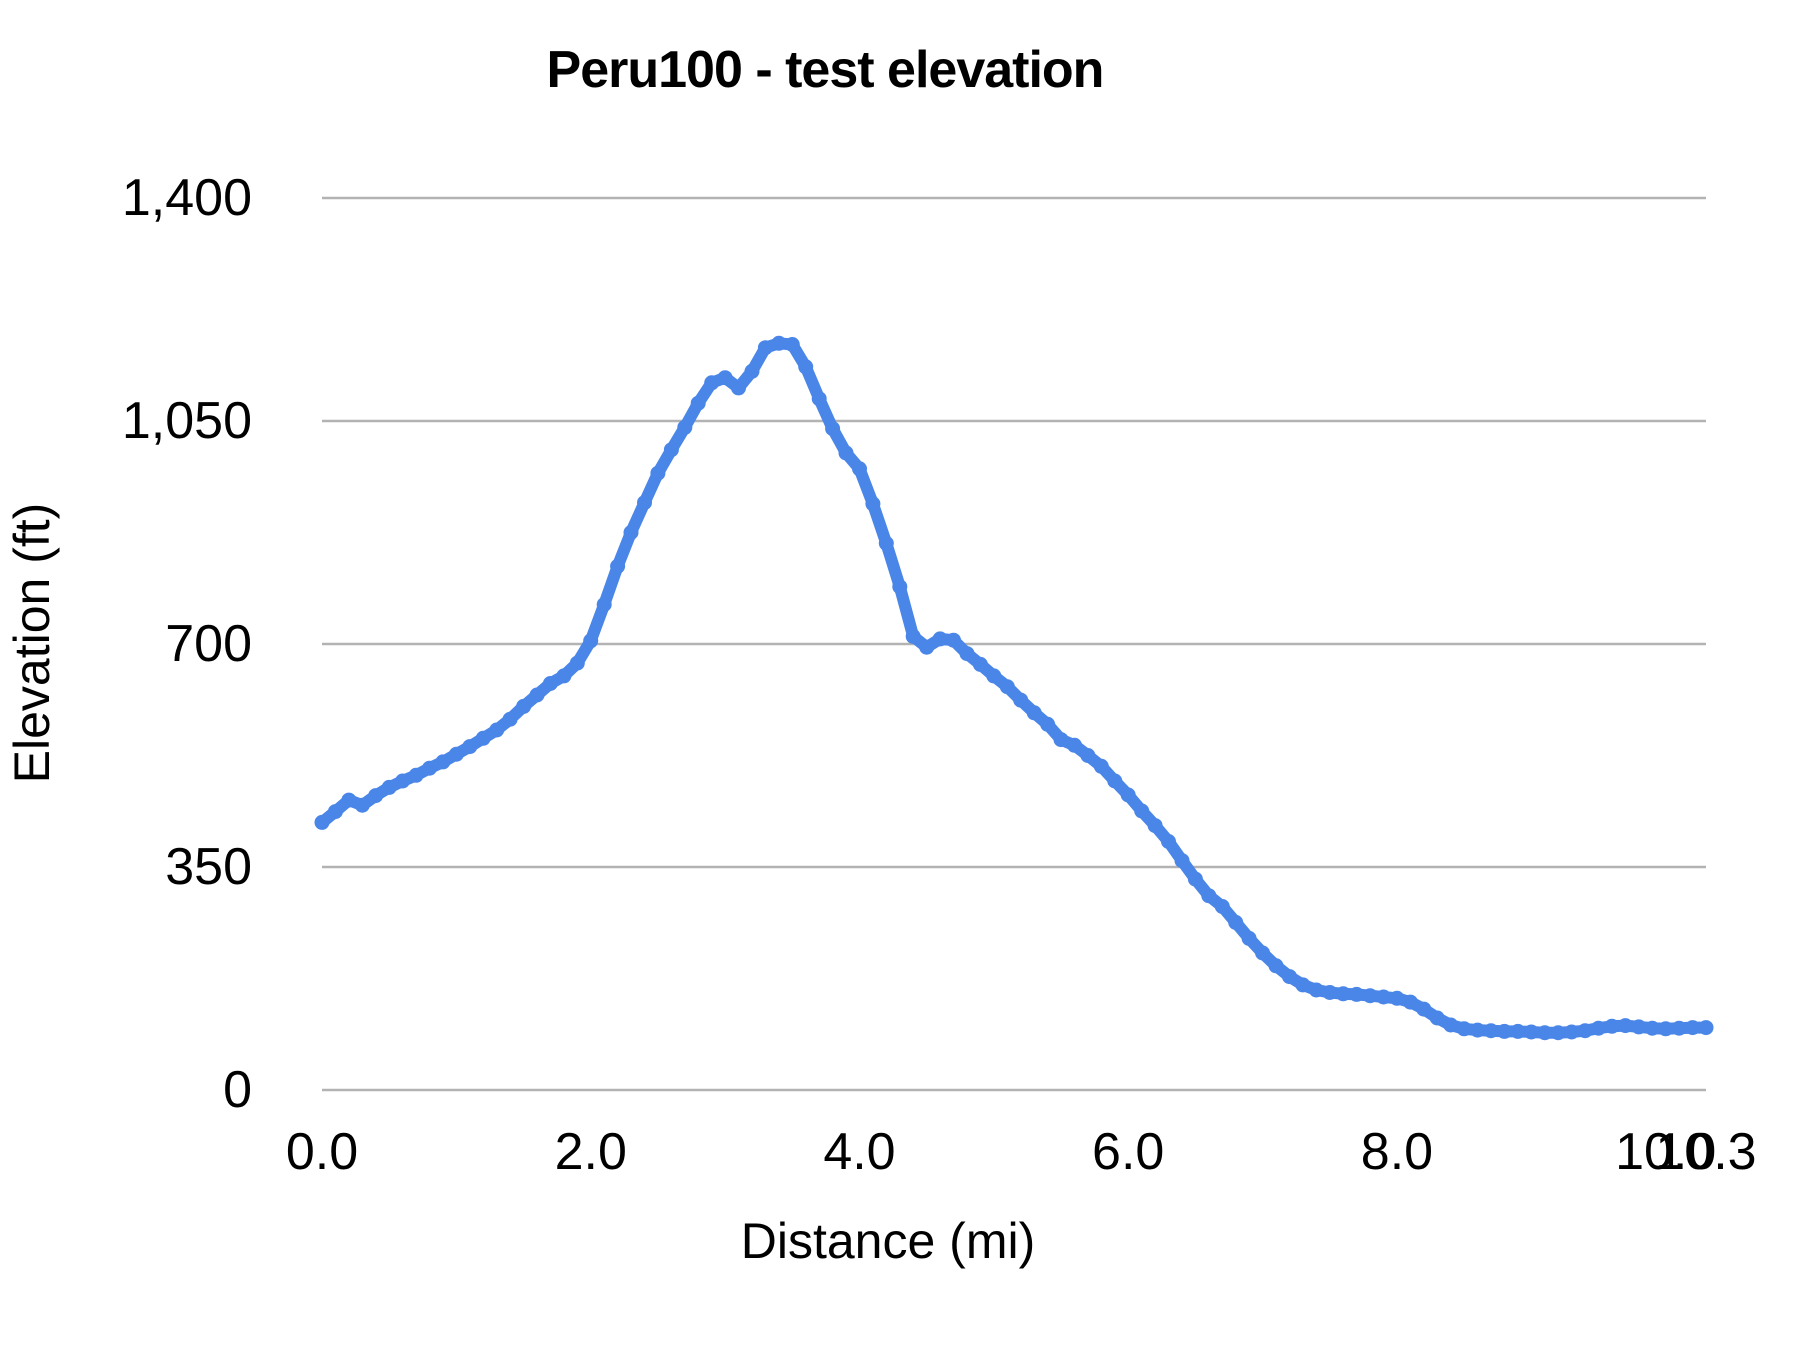 This screenshot has width=1800, height=1350. What do you see at coordinates (208, 867) in the screenshot?
I see `y-tick-label: 350` at bounding box center [208, 867].